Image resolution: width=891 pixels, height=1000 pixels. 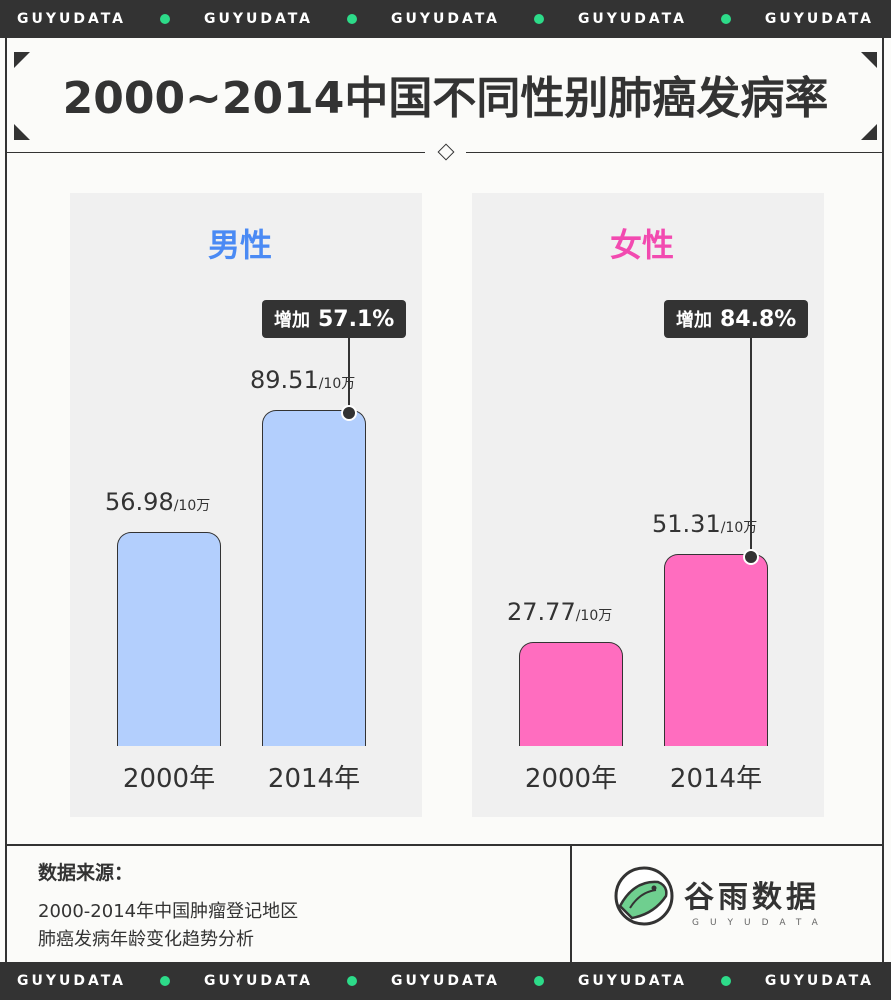 What do you see at coordinates (284, 380) in the screenshot?
I see `bar-value: 89.51` at bounding box center [284, 380].